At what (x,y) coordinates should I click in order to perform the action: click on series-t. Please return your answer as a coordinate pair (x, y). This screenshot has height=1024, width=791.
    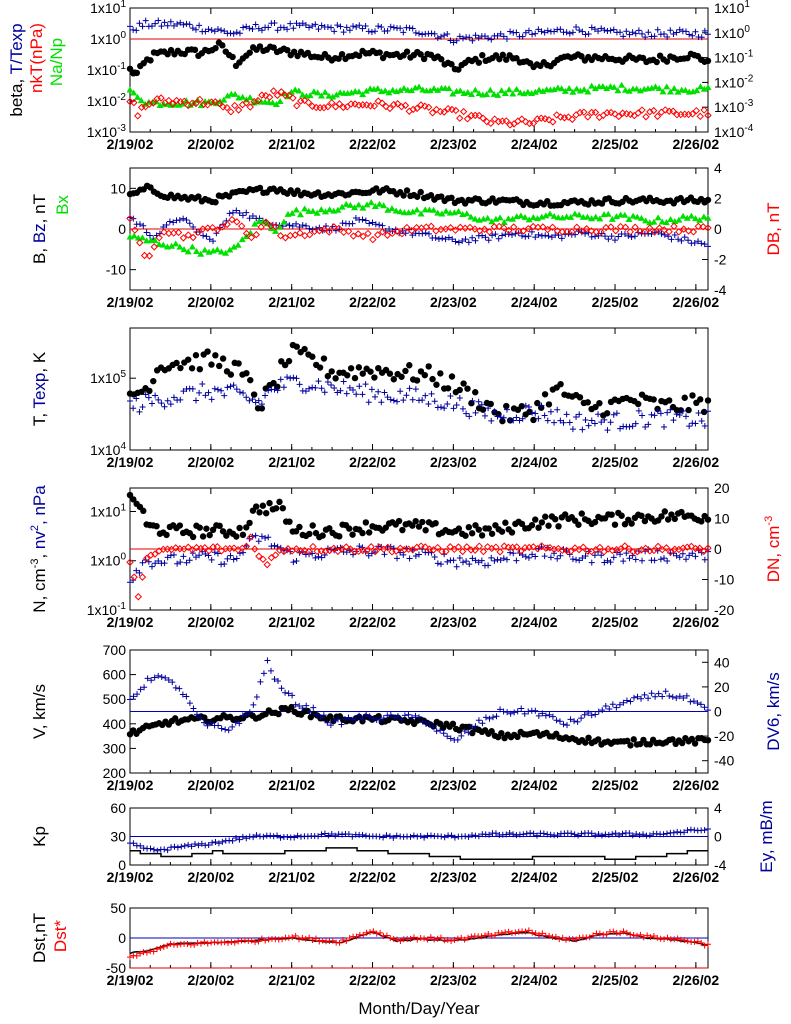
    Looking at the image, I should click on (419, 383).